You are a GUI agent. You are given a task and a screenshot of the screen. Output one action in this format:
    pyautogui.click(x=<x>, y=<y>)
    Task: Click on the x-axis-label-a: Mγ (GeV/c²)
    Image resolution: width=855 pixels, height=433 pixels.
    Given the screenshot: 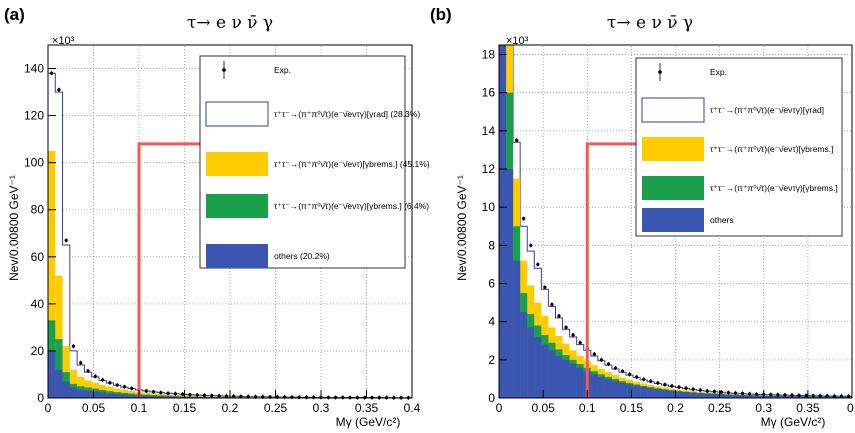 What is the action you would take?
    pyautogui.click(x=368, y=422)
    